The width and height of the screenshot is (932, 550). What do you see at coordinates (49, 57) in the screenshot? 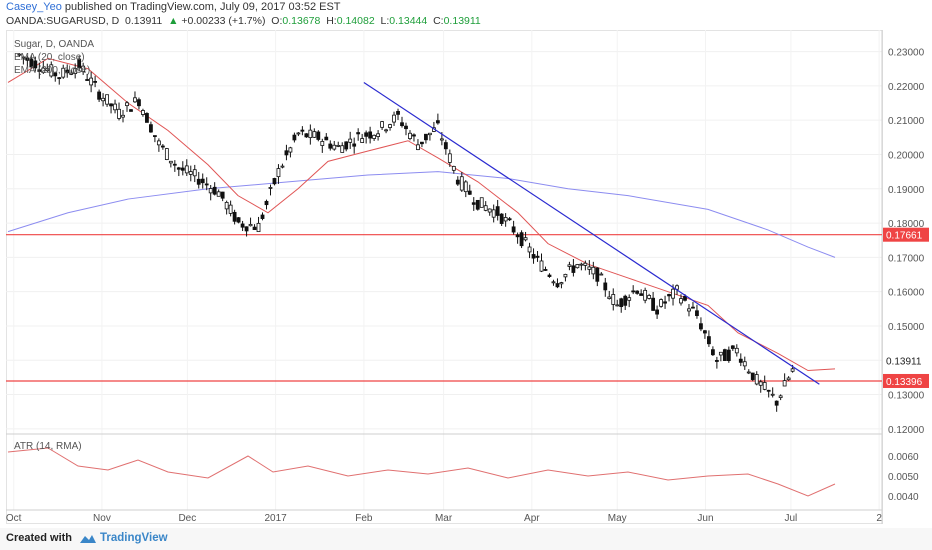
I see `legend-ema20: EMA (20, close)` at bounding box center [49, 57].